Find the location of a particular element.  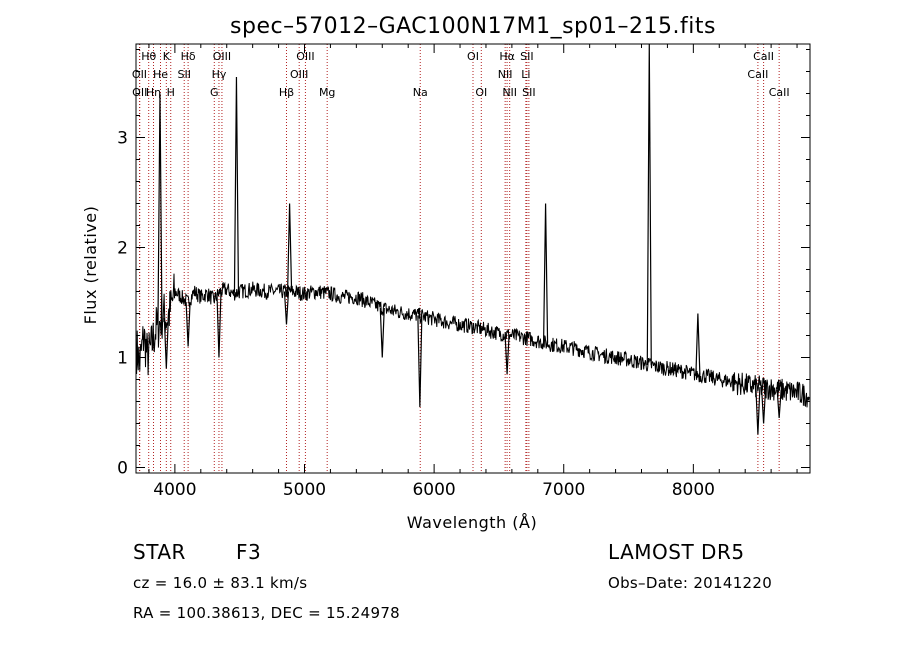

line-label-8: CaII is located at coordinates (763, 56).